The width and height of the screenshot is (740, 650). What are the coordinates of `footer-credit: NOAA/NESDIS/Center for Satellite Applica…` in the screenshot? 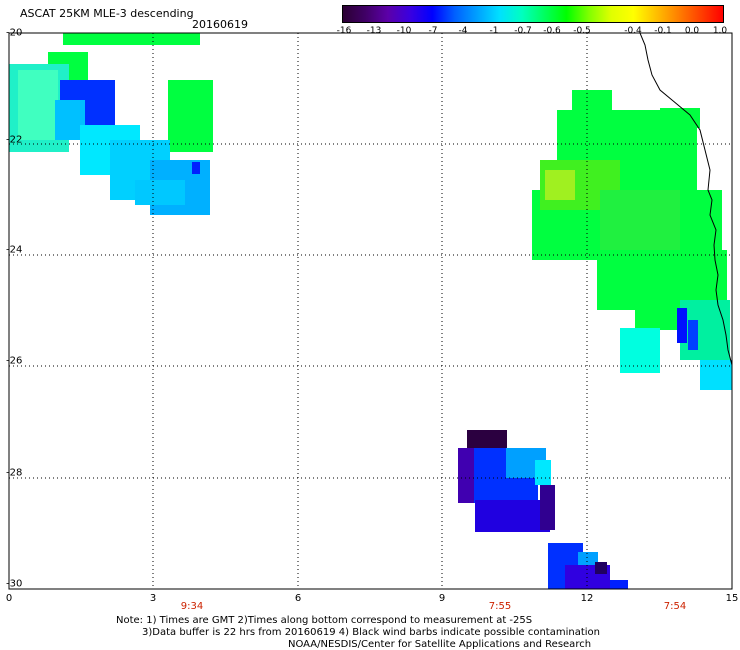 It's located at (440, 644).